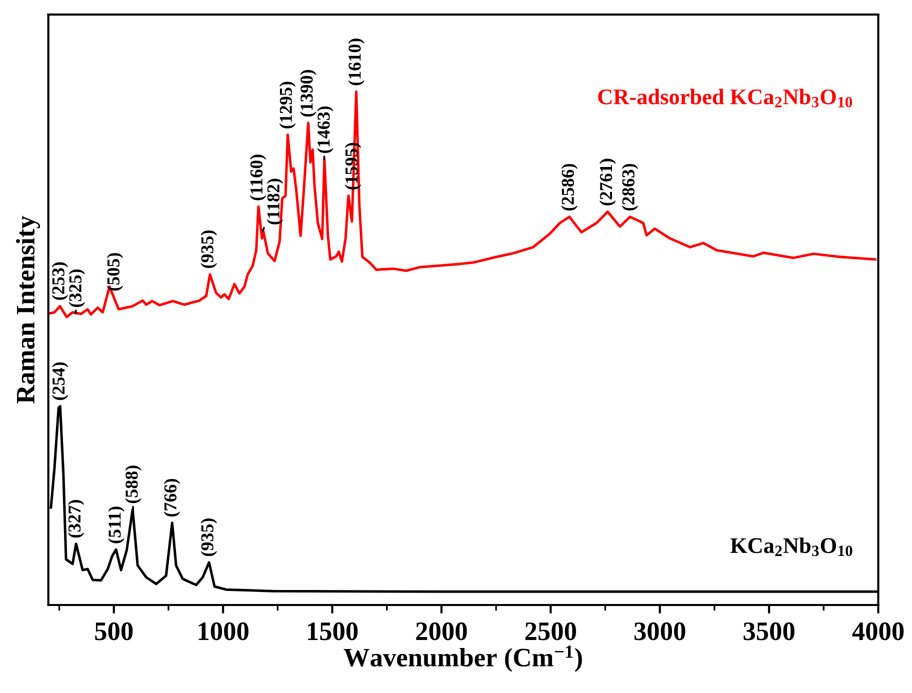 This screenshot has height=693, width=912. I want to click on annotation: (588), so click(133, 485).